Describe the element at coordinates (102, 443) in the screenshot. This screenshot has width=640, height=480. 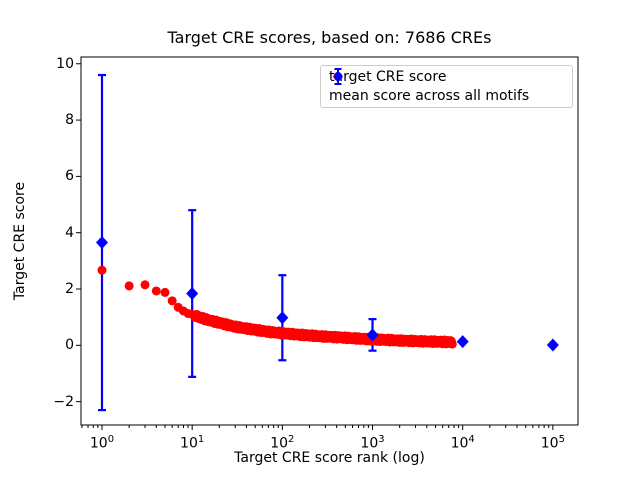
I see `x-tick-label: 100` at that location.